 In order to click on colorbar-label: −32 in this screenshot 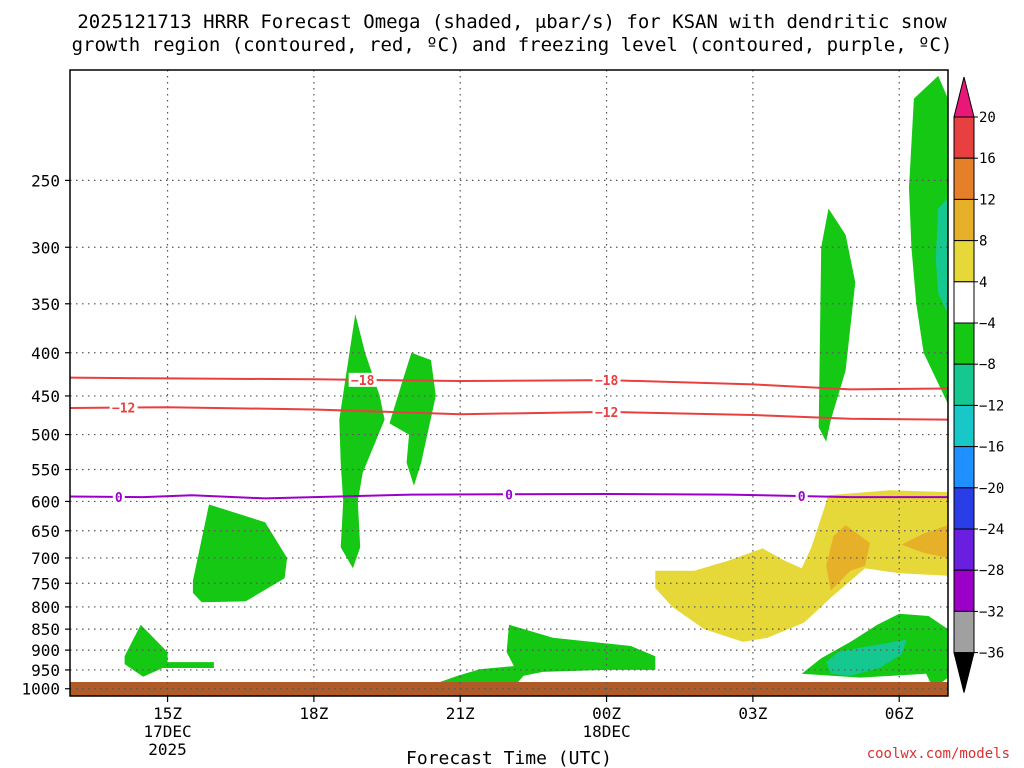, I will do `click(991, 612)`.